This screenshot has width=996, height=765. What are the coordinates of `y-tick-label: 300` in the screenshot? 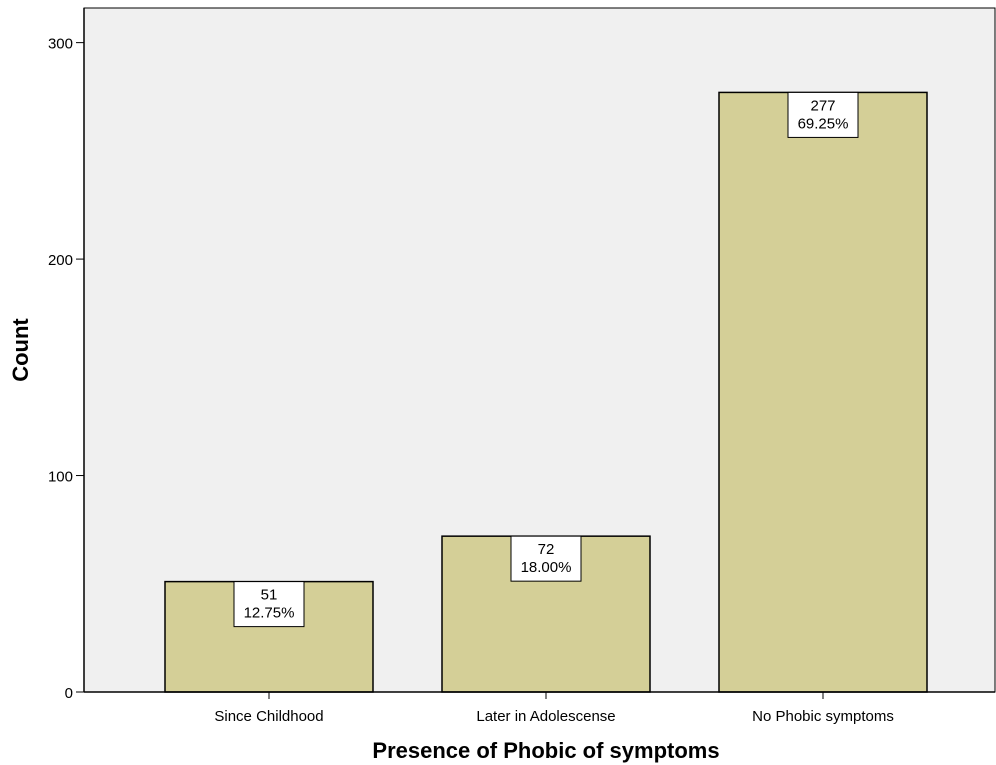 It's located at (60, 44).